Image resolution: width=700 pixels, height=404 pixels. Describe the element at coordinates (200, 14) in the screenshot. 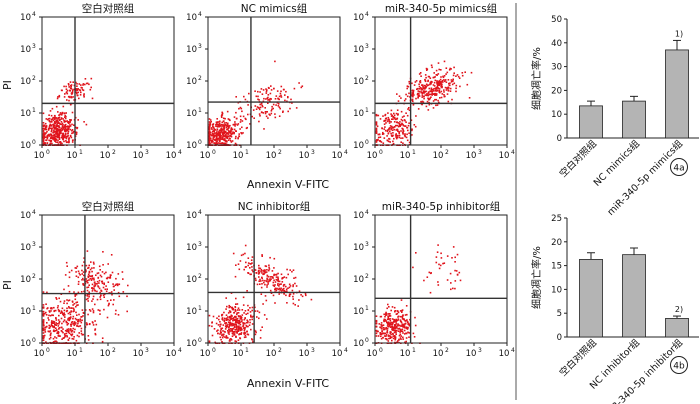

I see `y-tick-exponent: 4` at that location.